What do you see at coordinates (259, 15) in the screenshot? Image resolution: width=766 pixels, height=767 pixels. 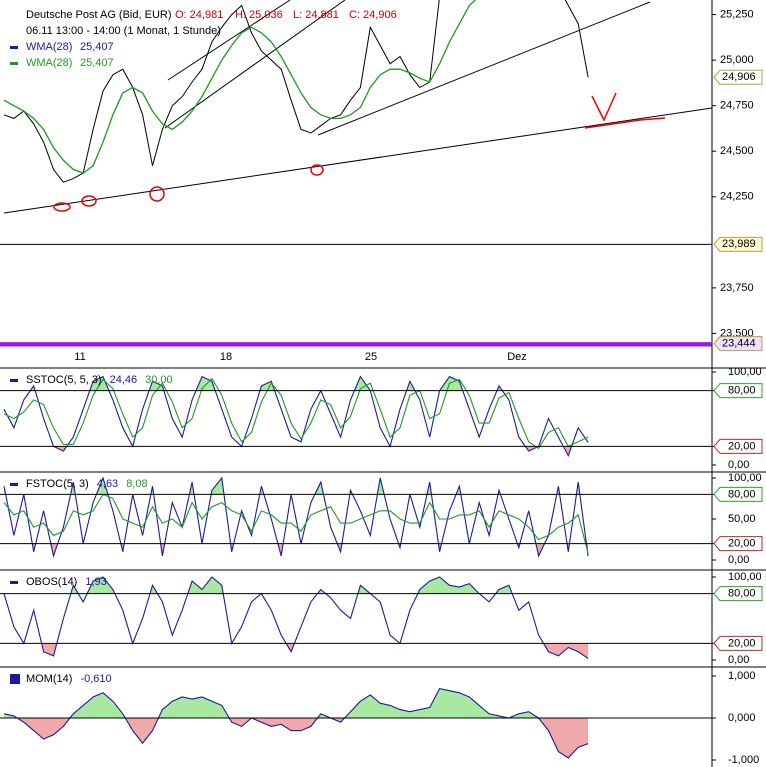 I see `ohlc: H: 25,036` at bounding box center [259, 15].